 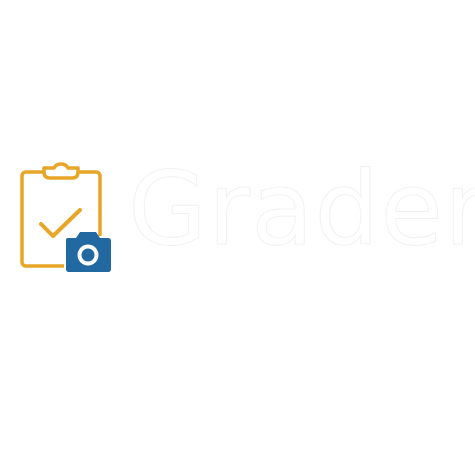 What do you see at coordinates (60, 223) in the screenshot?
I see `check-mark` at bounding box center [60, 223].